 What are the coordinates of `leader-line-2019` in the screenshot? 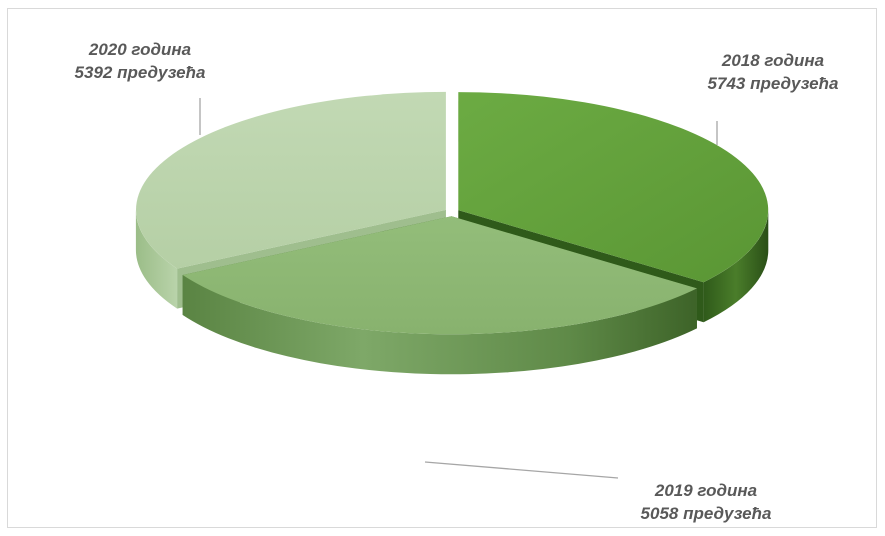 It's located at (521, 470).